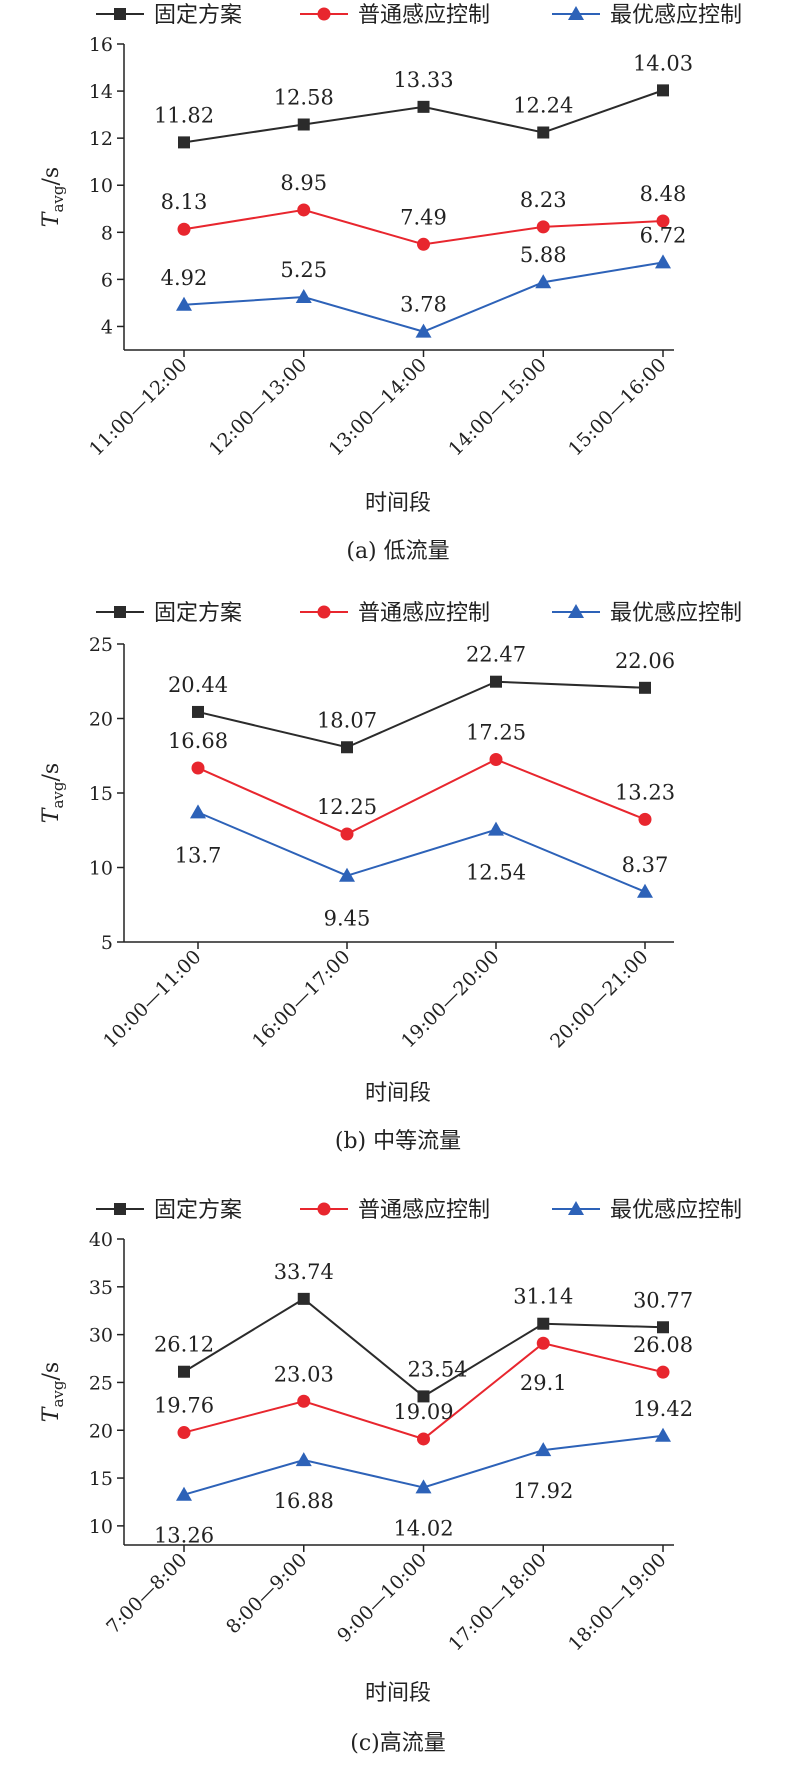  What do you see at coordinates (101, 645) in the screenshot?
I see `y-tick-label: 25` at bounding box center [101, 645].